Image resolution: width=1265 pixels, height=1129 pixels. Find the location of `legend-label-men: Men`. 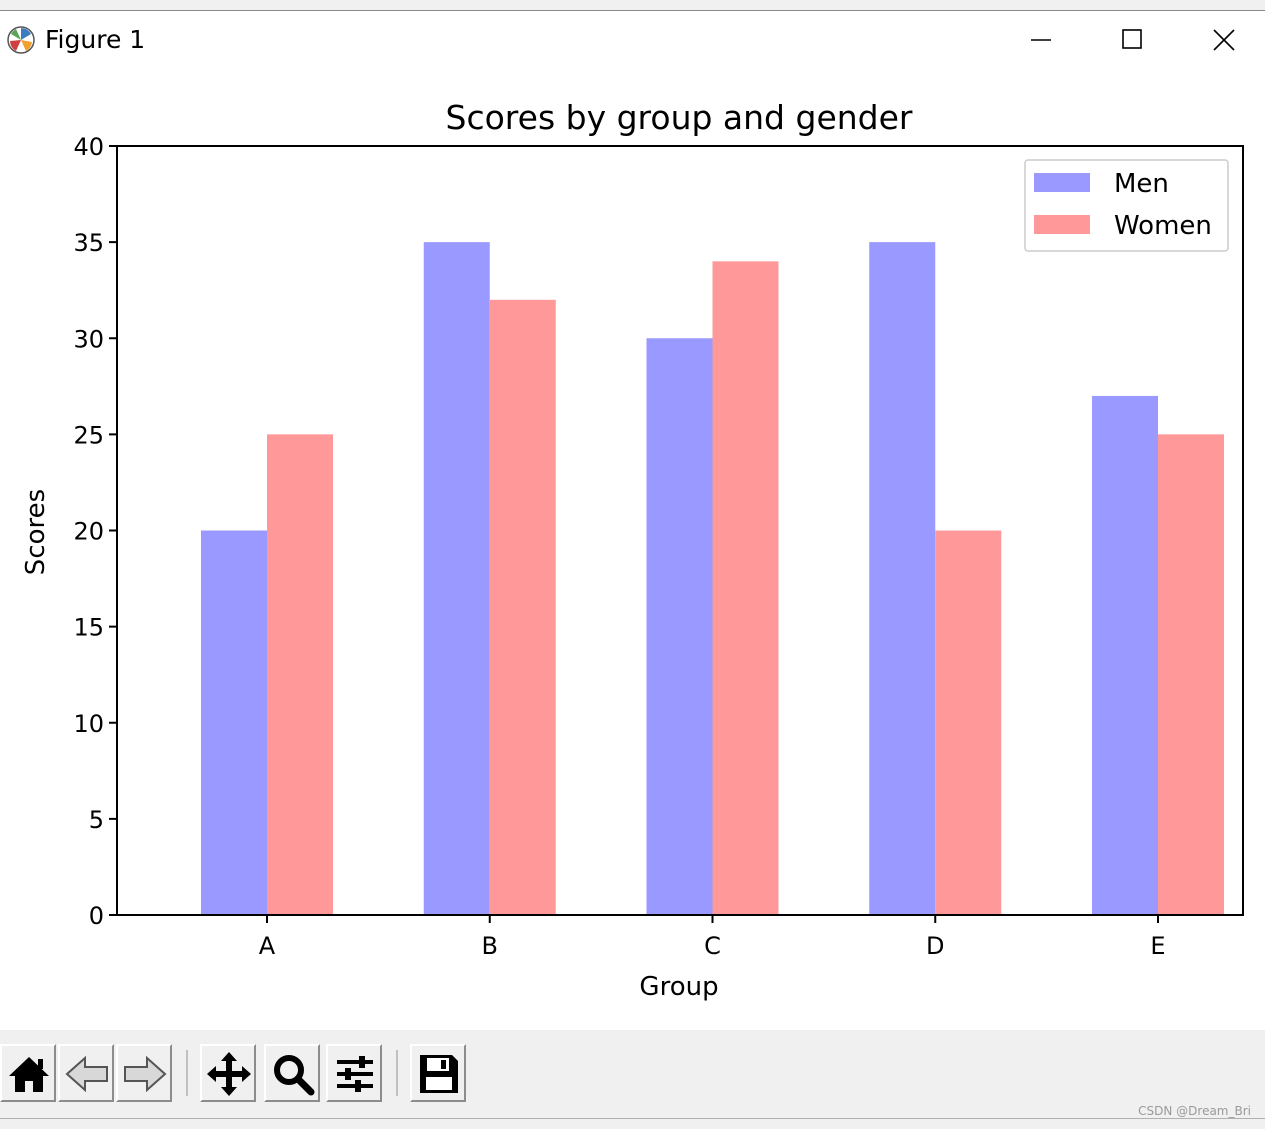

legend-label-men: Men is located at coordinates (1141, 184).